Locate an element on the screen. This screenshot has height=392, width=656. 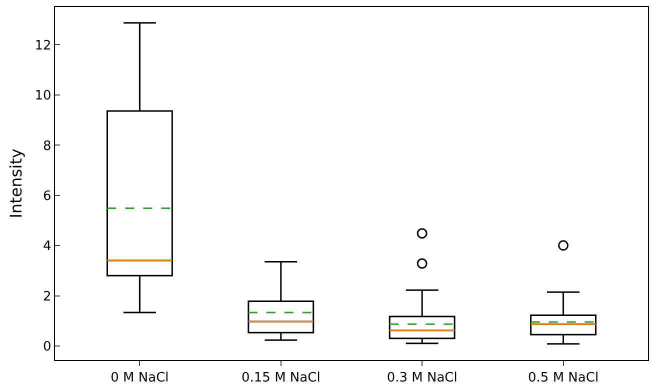
y-tick-label: 8 is located at coordinates (47, 146).